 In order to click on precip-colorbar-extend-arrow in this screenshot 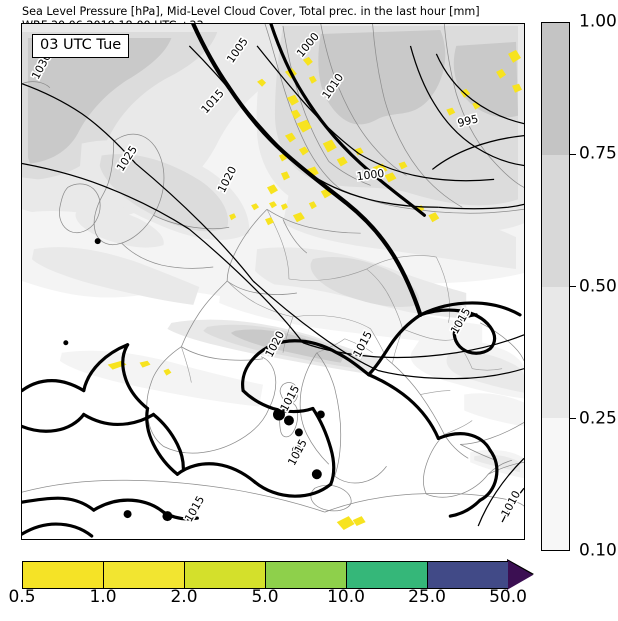, I will do `click(520, 575)`.